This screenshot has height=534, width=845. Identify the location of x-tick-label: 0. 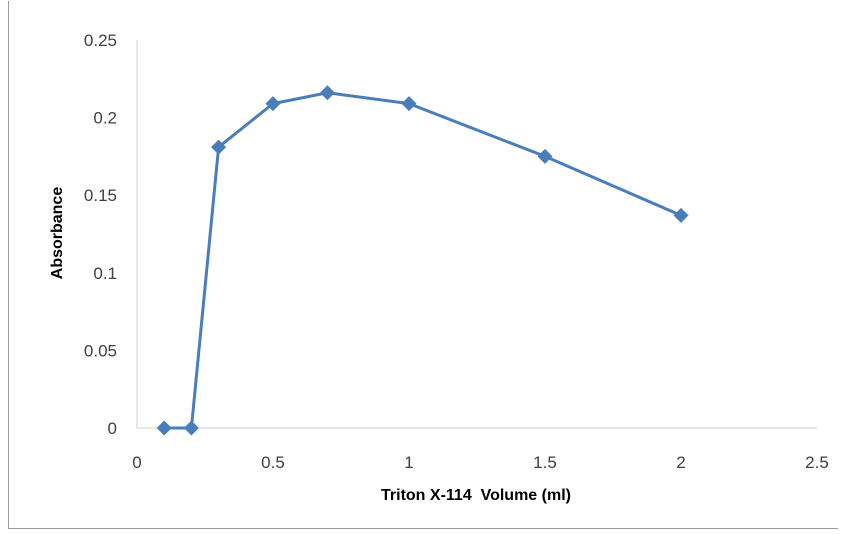
(136, 462).